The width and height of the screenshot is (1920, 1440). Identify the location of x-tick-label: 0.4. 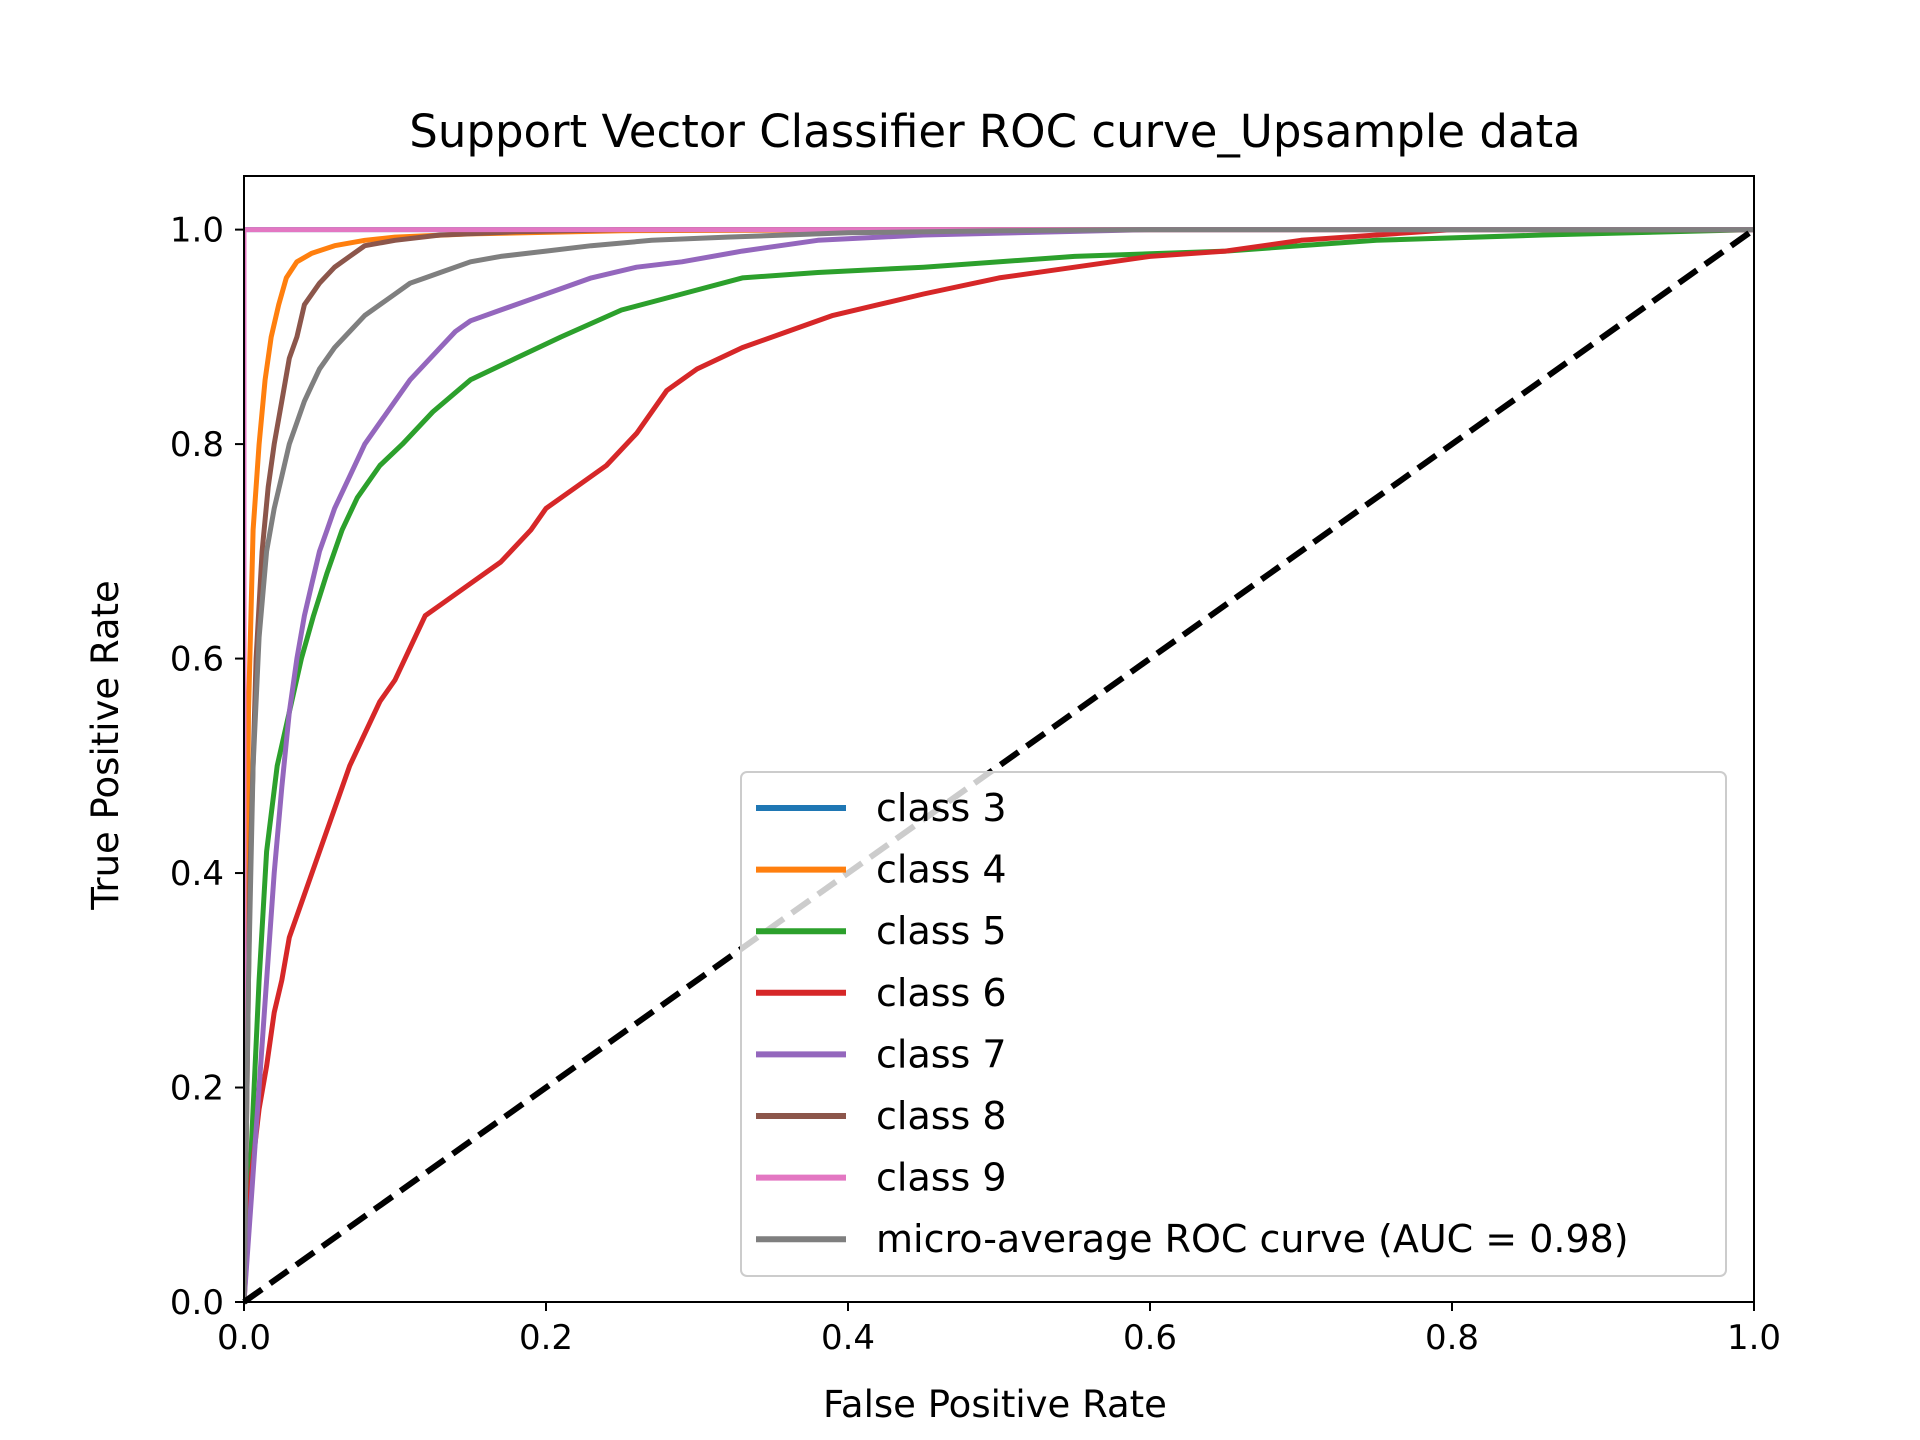
(848, 1338).